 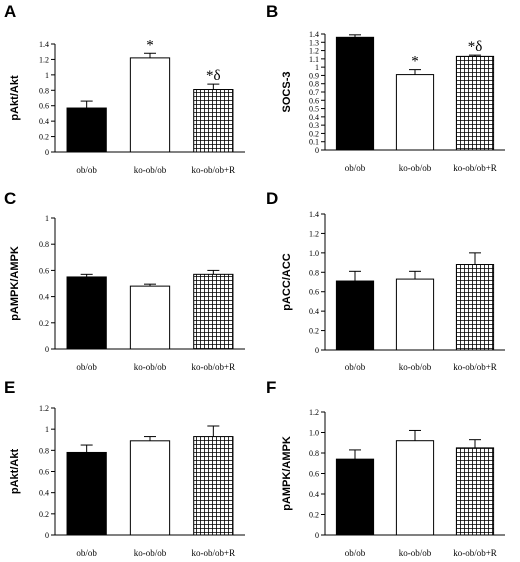 What do you see at coordinates (314, 125) in the screenshot?
I see `y-tick-label: 0.3` at bounding box center [314, 125].